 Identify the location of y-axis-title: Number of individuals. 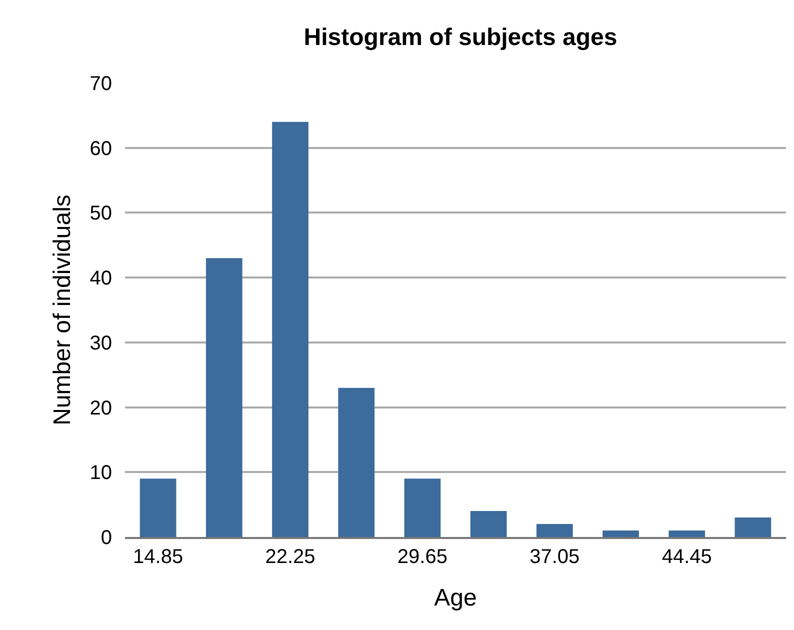
(62, 310).